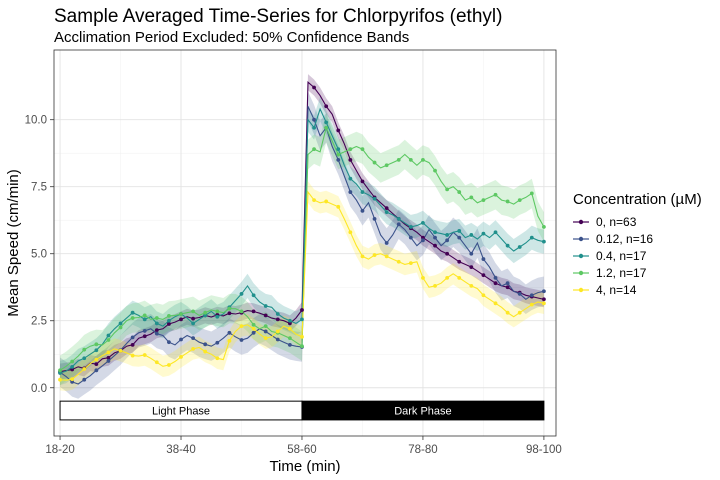 This screenshot has height=480, width=720. Describe the element at coordinates (637, 199) in the screenshot. I see `legend-title: Concentration (µM)` at that location.